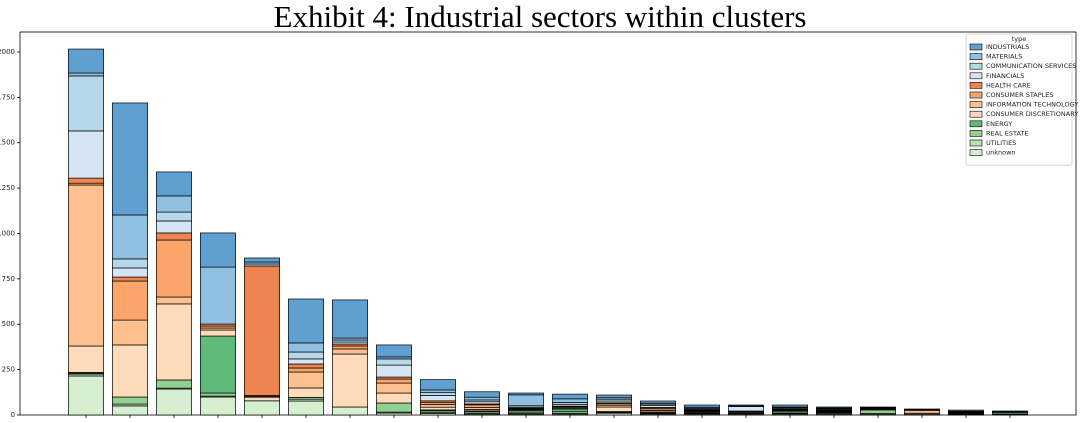 This screenshot has height=423, width=1080. Describe the element at coordinates (1031, 66) in the screenshot. I see `legend-label: COMMUNICATION SERVICES` at that location.